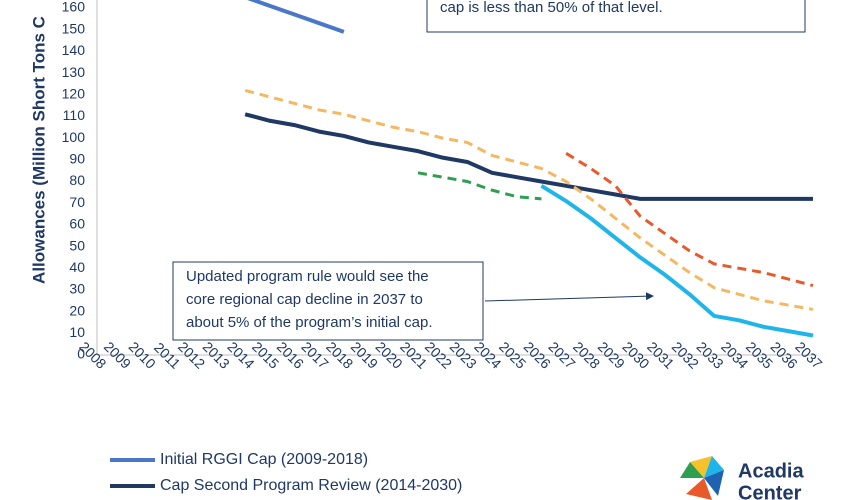 The width and height of the screenshot is (865, 500). I want to click on annotation-text: about 5% of the program’s initial cap., so click(309, 322).